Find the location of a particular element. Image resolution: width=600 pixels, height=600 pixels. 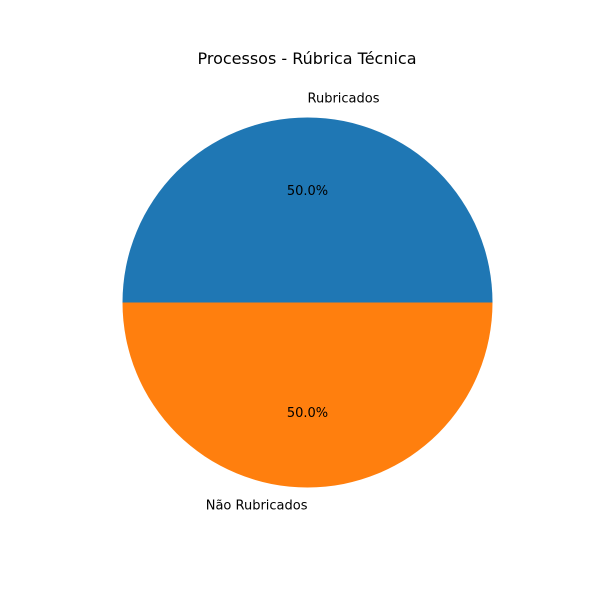

slice-label-1: Rubricados is located at coordinates (344, 99).